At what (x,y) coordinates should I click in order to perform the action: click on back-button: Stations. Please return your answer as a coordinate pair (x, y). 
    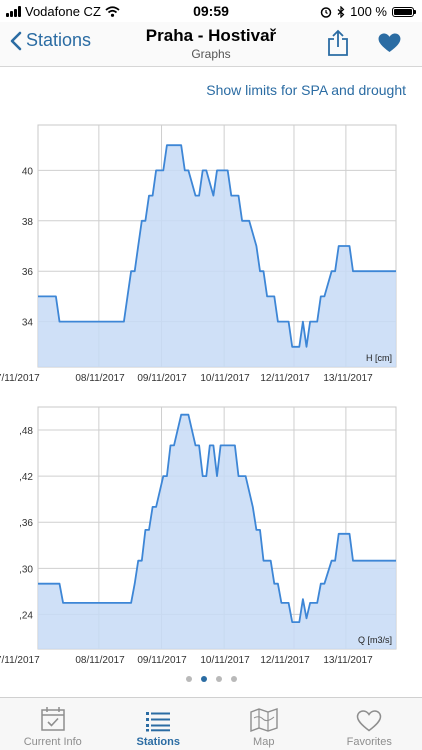
    Looking at the image, I should click on (50, 40).